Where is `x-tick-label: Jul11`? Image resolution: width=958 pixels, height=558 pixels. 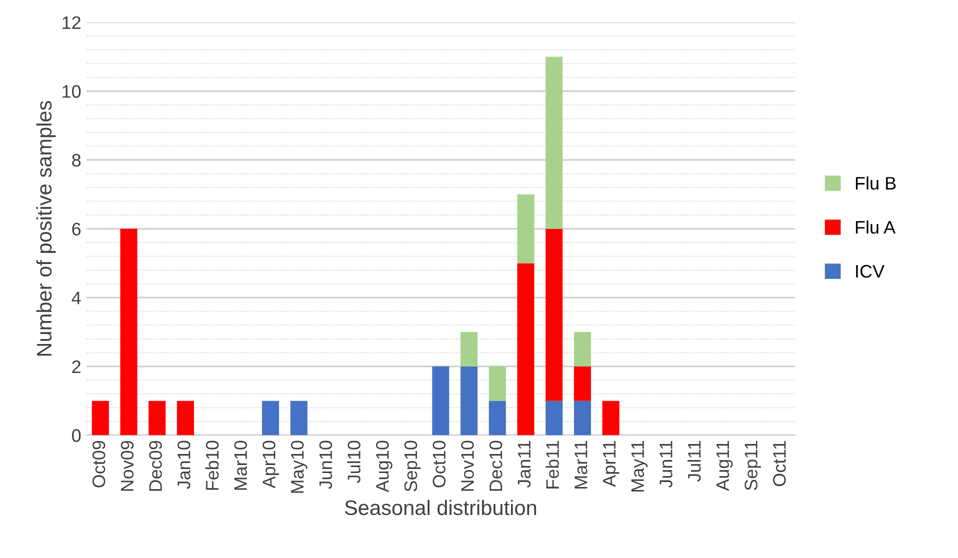
x-tick-label: Jul11 is located at coordinates (694, 461).